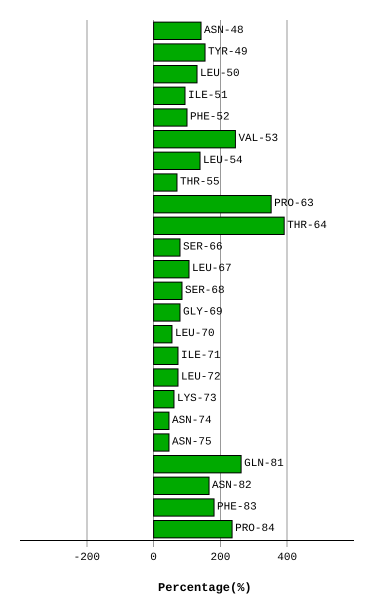 The image size is (374, 600). What do you see at coordinates (205, 588) in the screenshot?
I see `x-axis-title: Percentage(%)` at bounding box center [205, 588].